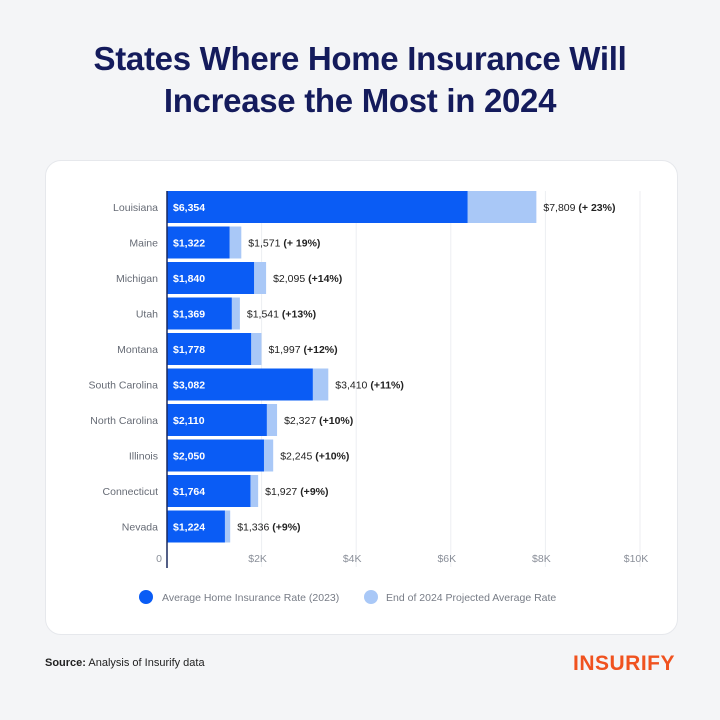 The height and width of the screenshot is (720, 720). I want to click on base-value-label: $2,050, so click(189, 457).